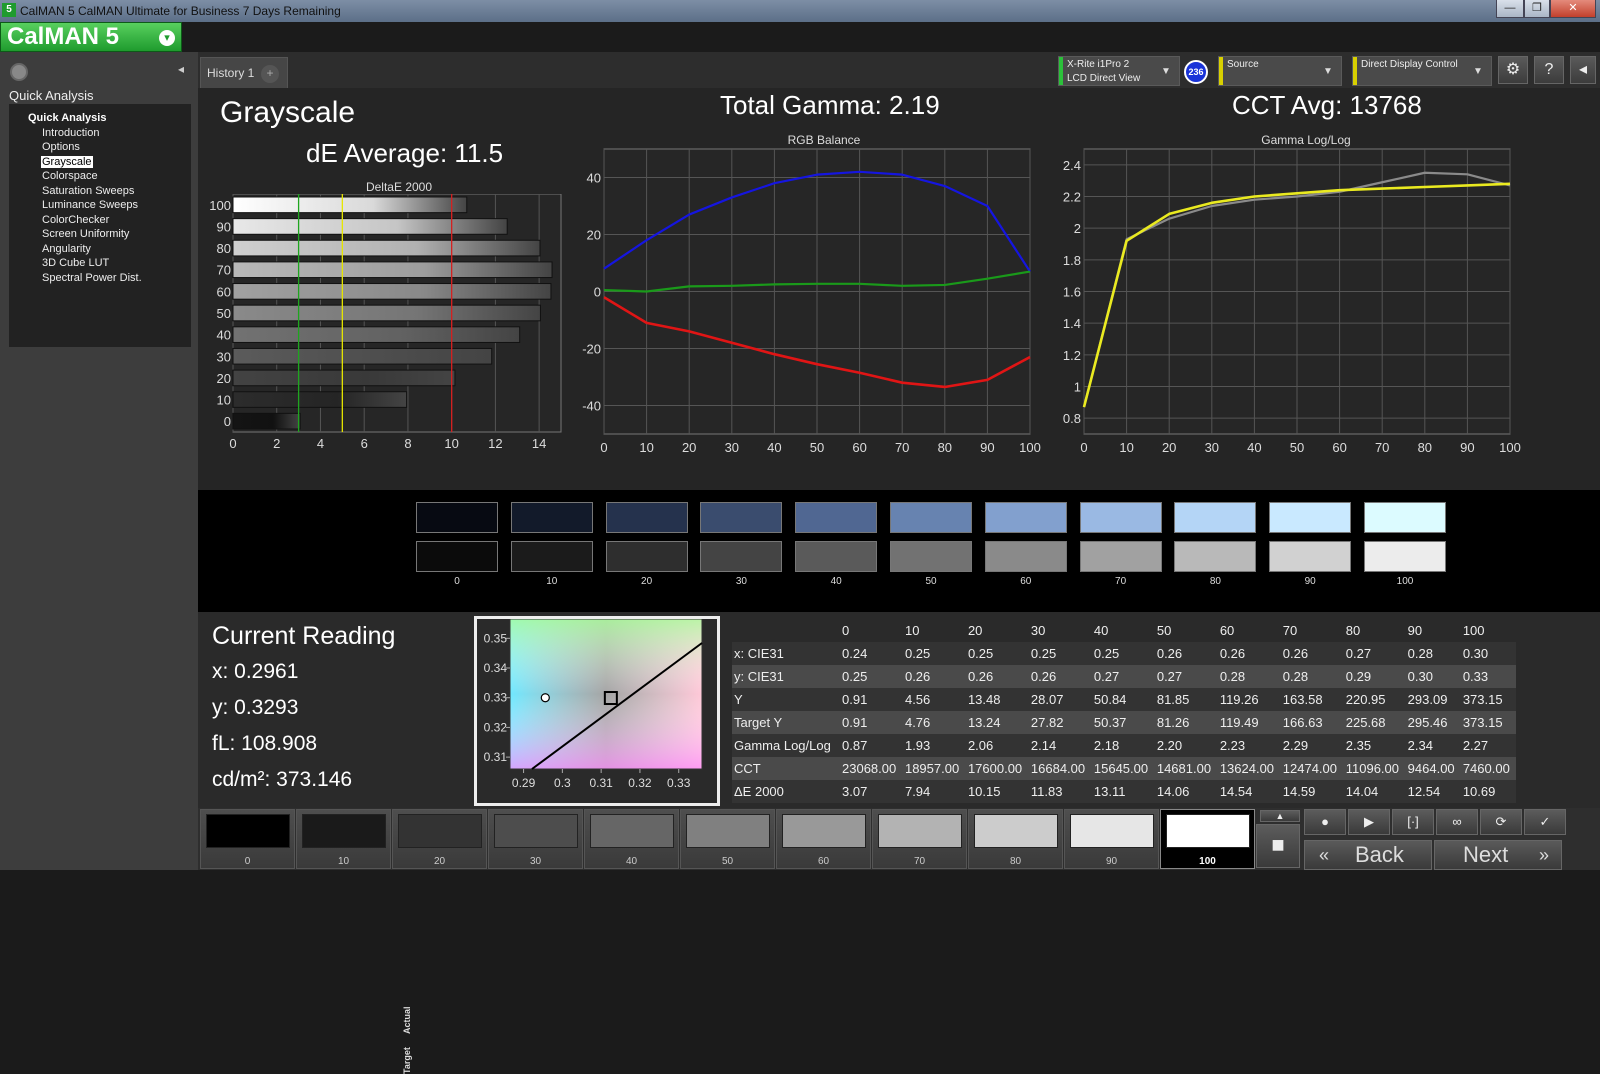 Image resolution: width=1600 pixels, height=1074 pixels. Describe the element at coordinates (1106, 676) in the screenshot. I see `table-cell: 0.27` at that location.